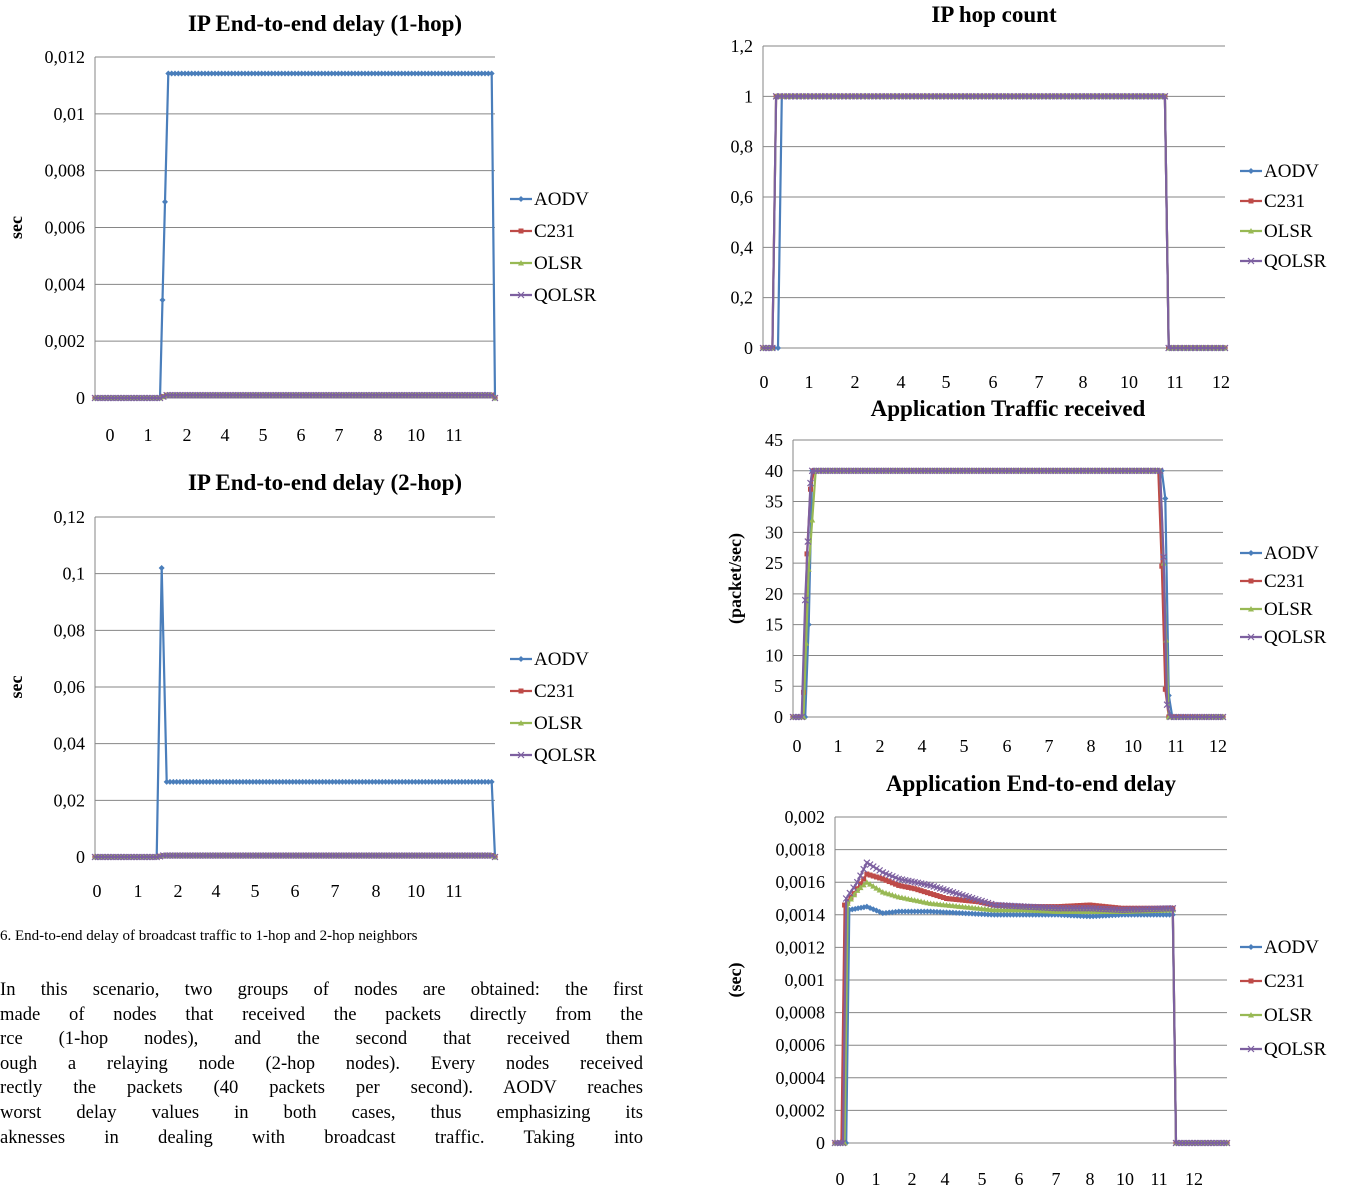  Describe the element at coordinates (774, 440) in the screenshot. I see `y-tick-label: 45` at that location.